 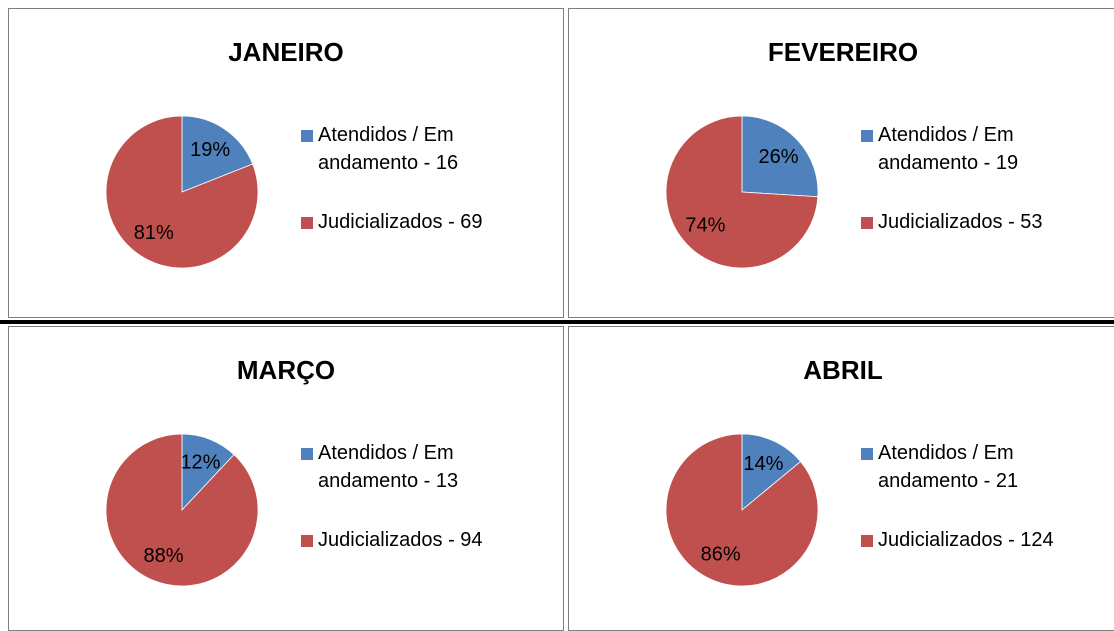 I want to click on legend-label: Judicializados - 53, so click(x=960, y=222).